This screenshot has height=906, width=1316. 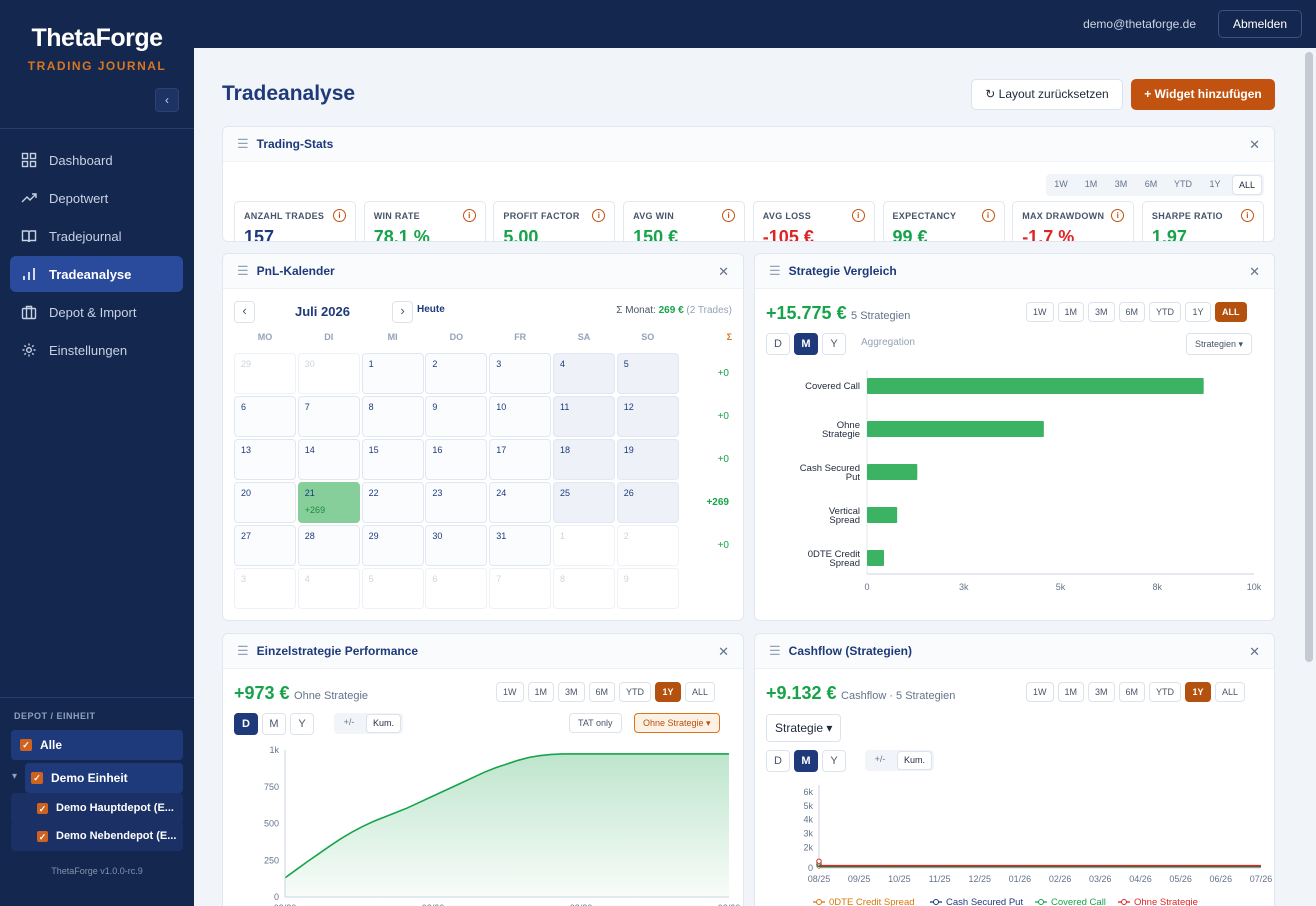 I want to click on reset-layout-button: ↻ Layout zurücksetzen, so click(x=1047, y=94).